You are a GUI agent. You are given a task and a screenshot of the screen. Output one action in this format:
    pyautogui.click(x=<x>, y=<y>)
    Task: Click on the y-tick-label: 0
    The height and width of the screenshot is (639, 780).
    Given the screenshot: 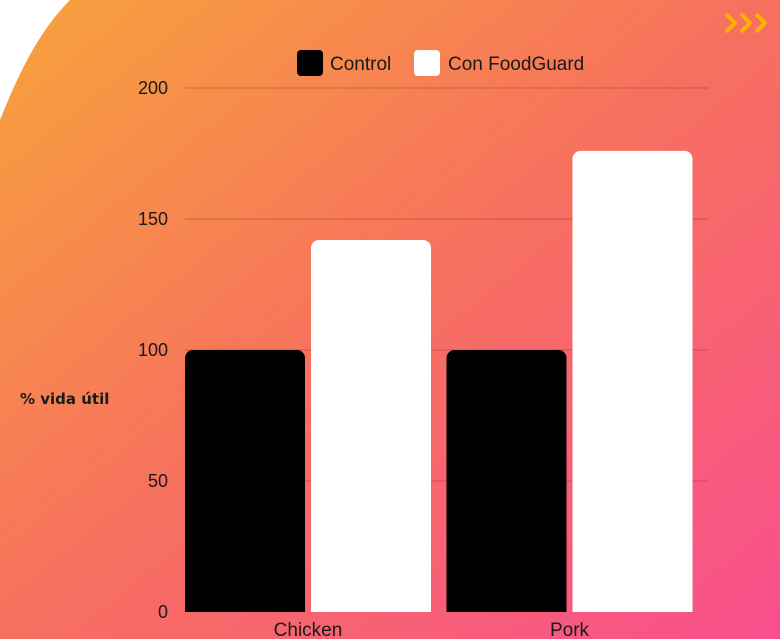 What is the action you would take?
    pyautogui.click(x=163, y=612)
    